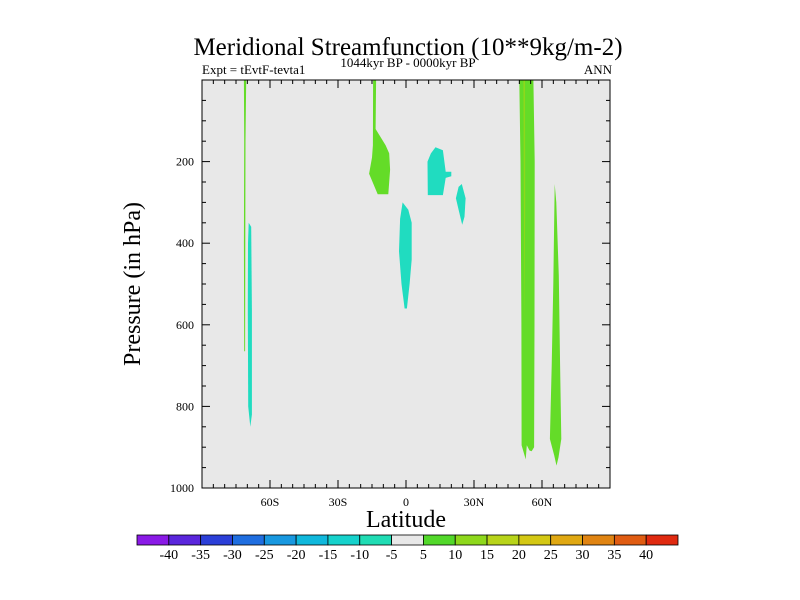  Describe the element at coordinates (407, 47) in the screenshot. I see `chart-title: Meridional Streamfunction (10**9kg/m-2)` at that location.